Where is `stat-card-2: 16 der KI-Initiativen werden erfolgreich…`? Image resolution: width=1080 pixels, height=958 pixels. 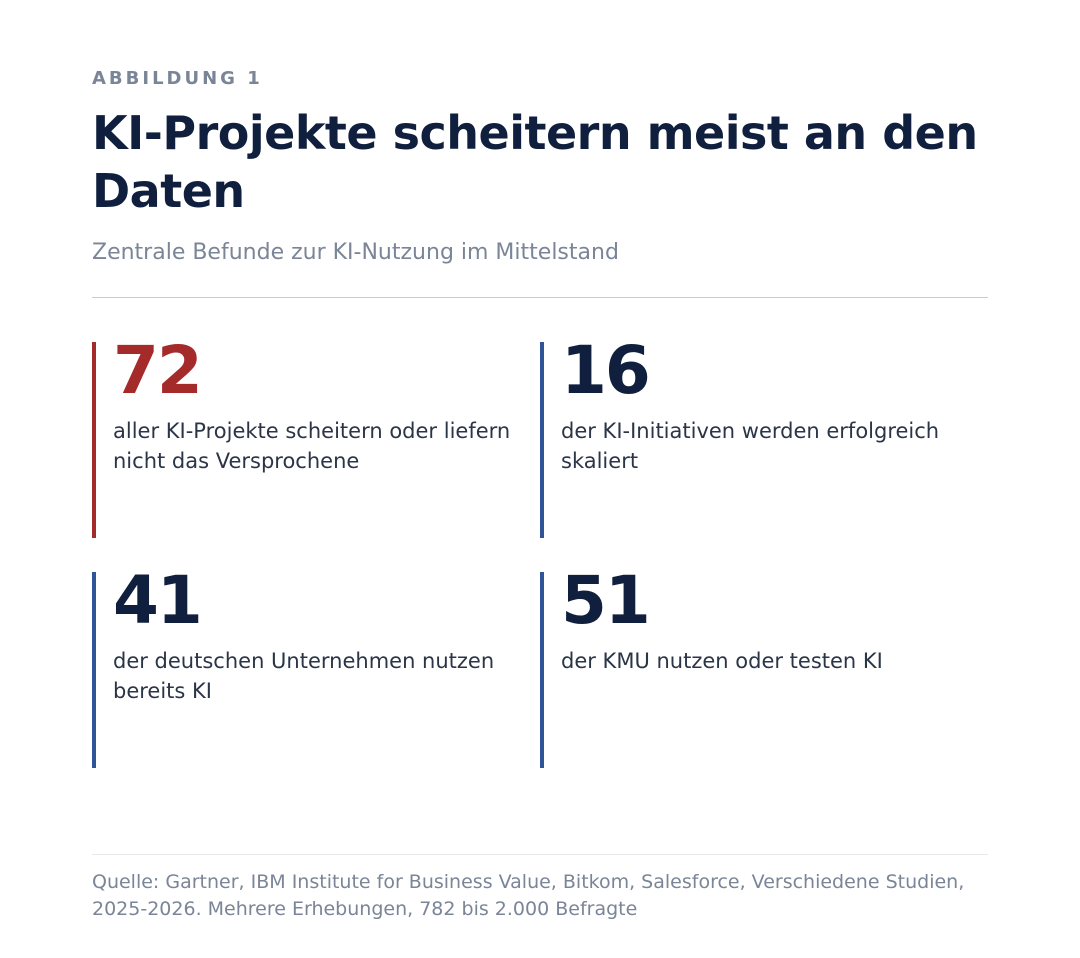 stat-card-2: 16 der KI-Initiativen werden erfolgreich… is located at coordinates (750, 438).